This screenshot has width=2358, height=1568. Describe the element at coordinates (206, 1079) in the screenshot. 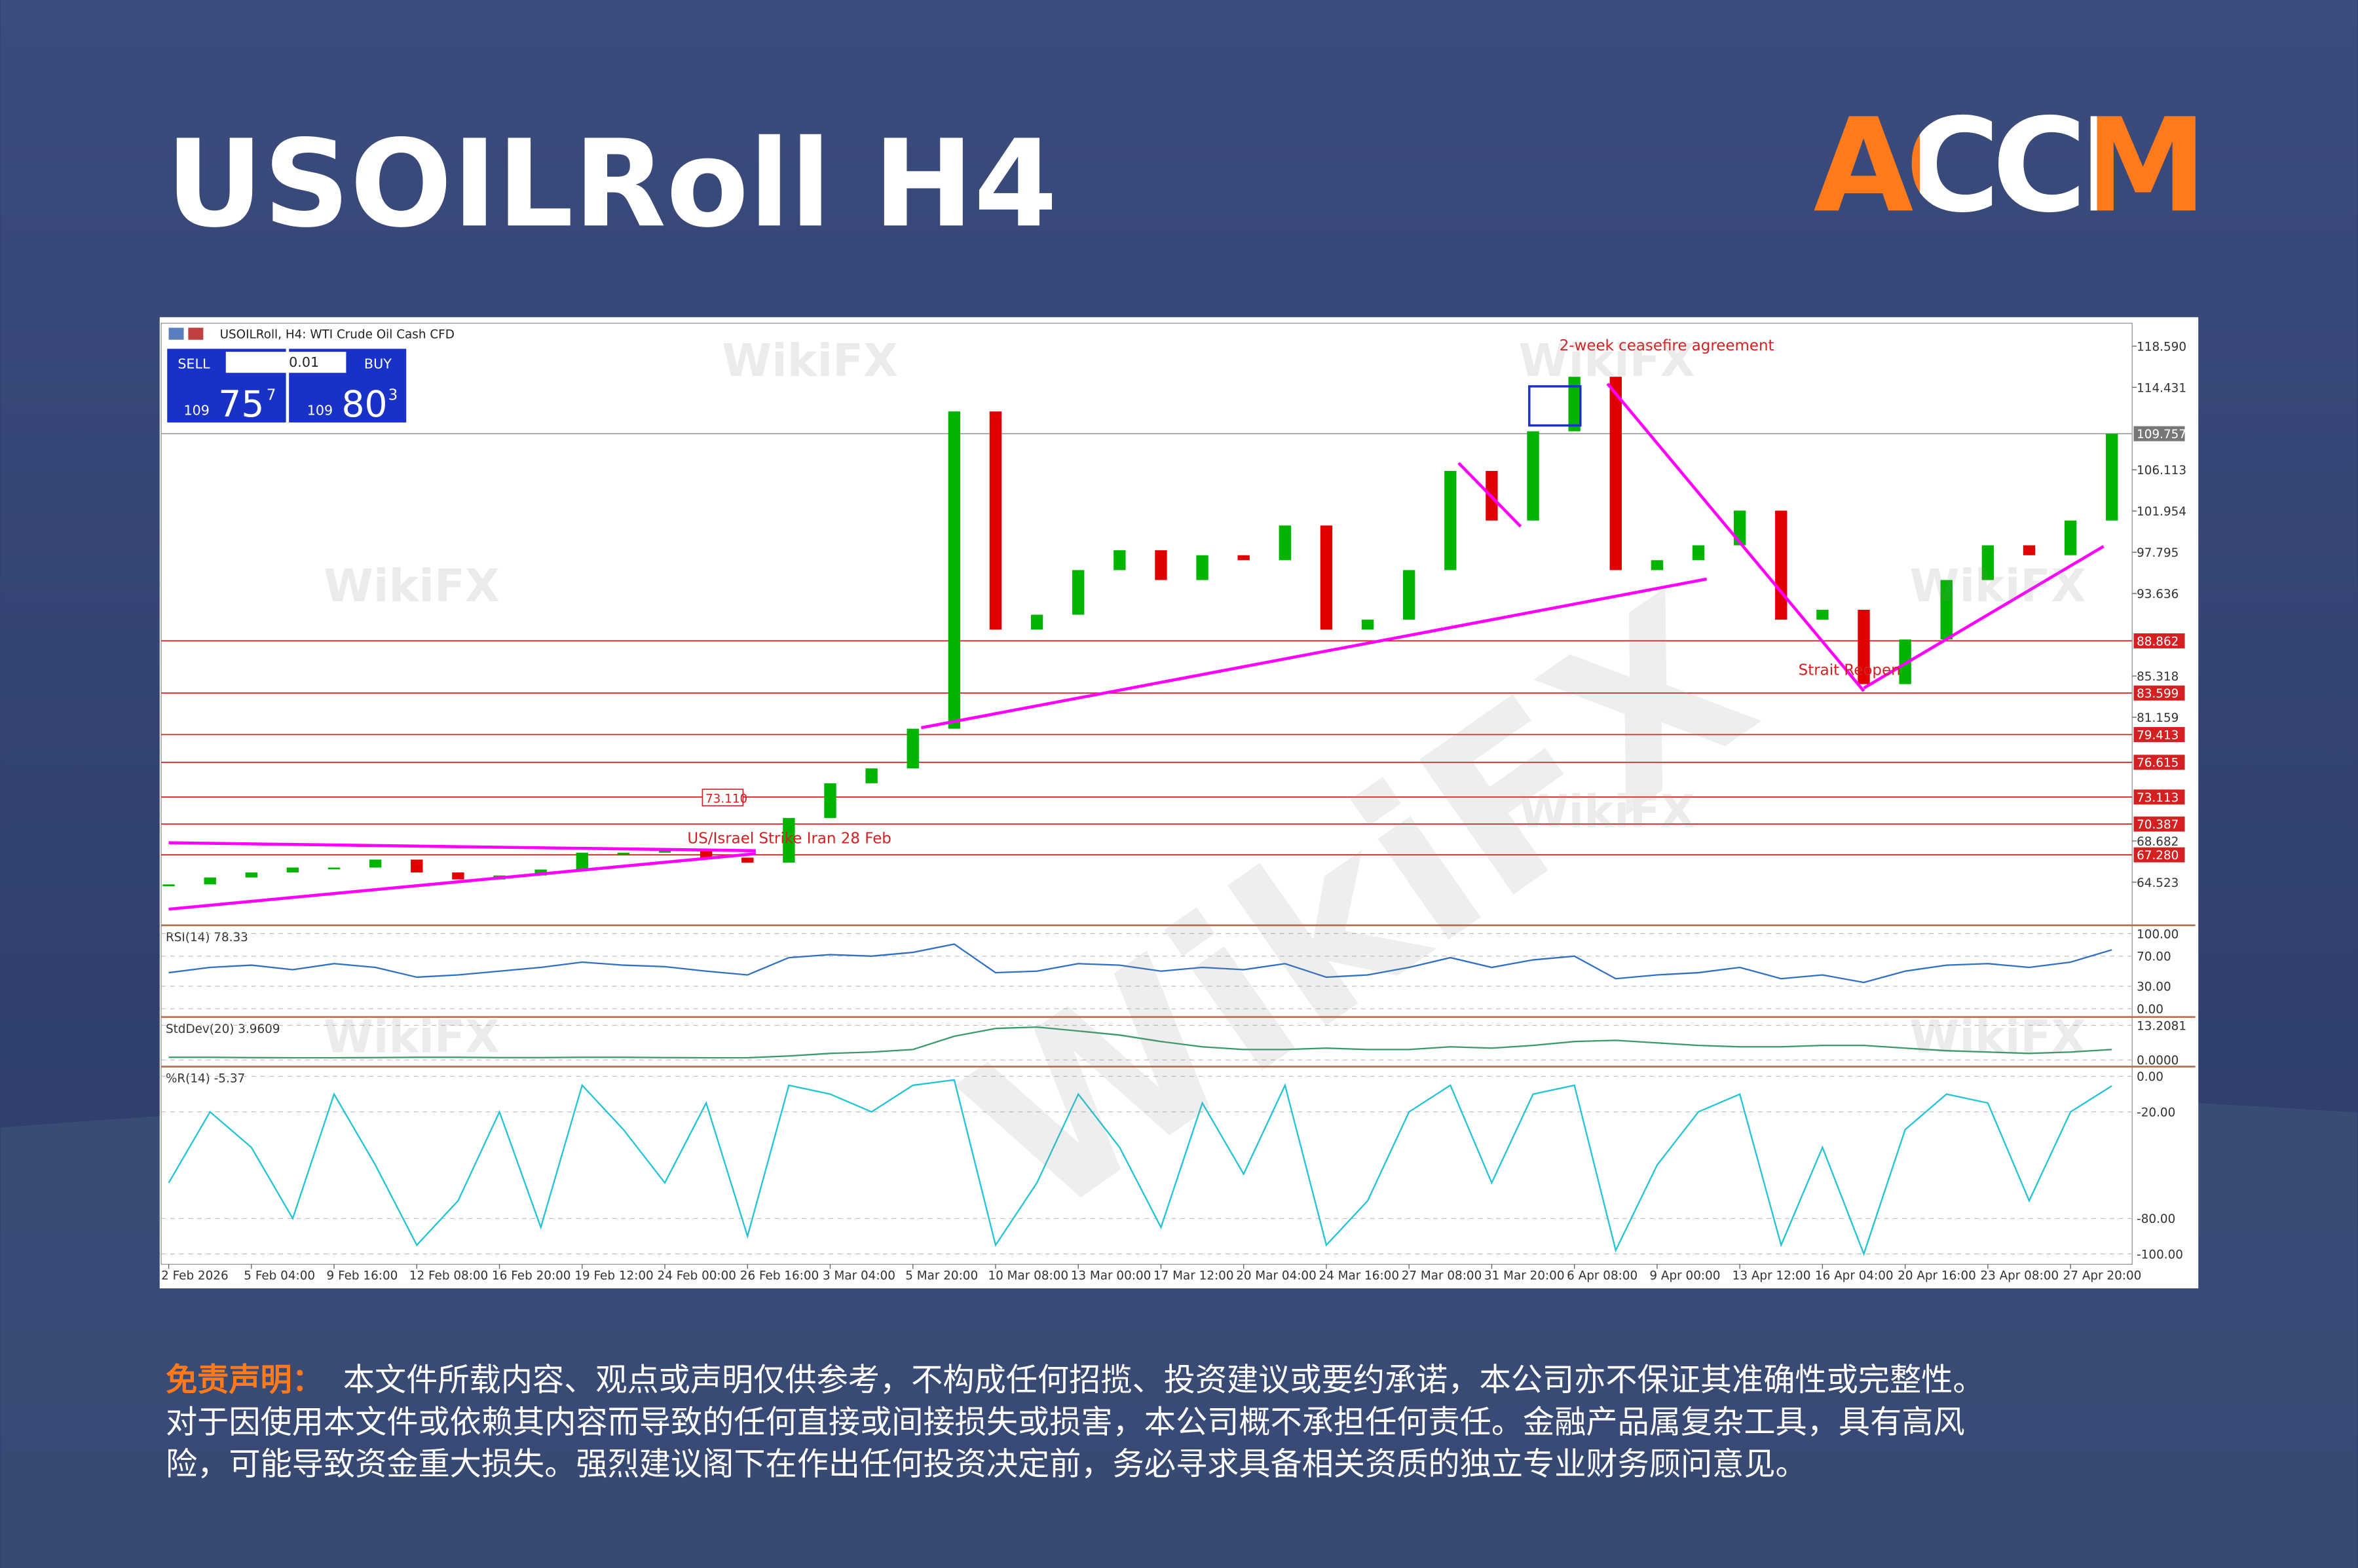

I see `indicator-label: %R(14) -5.37` at that location.